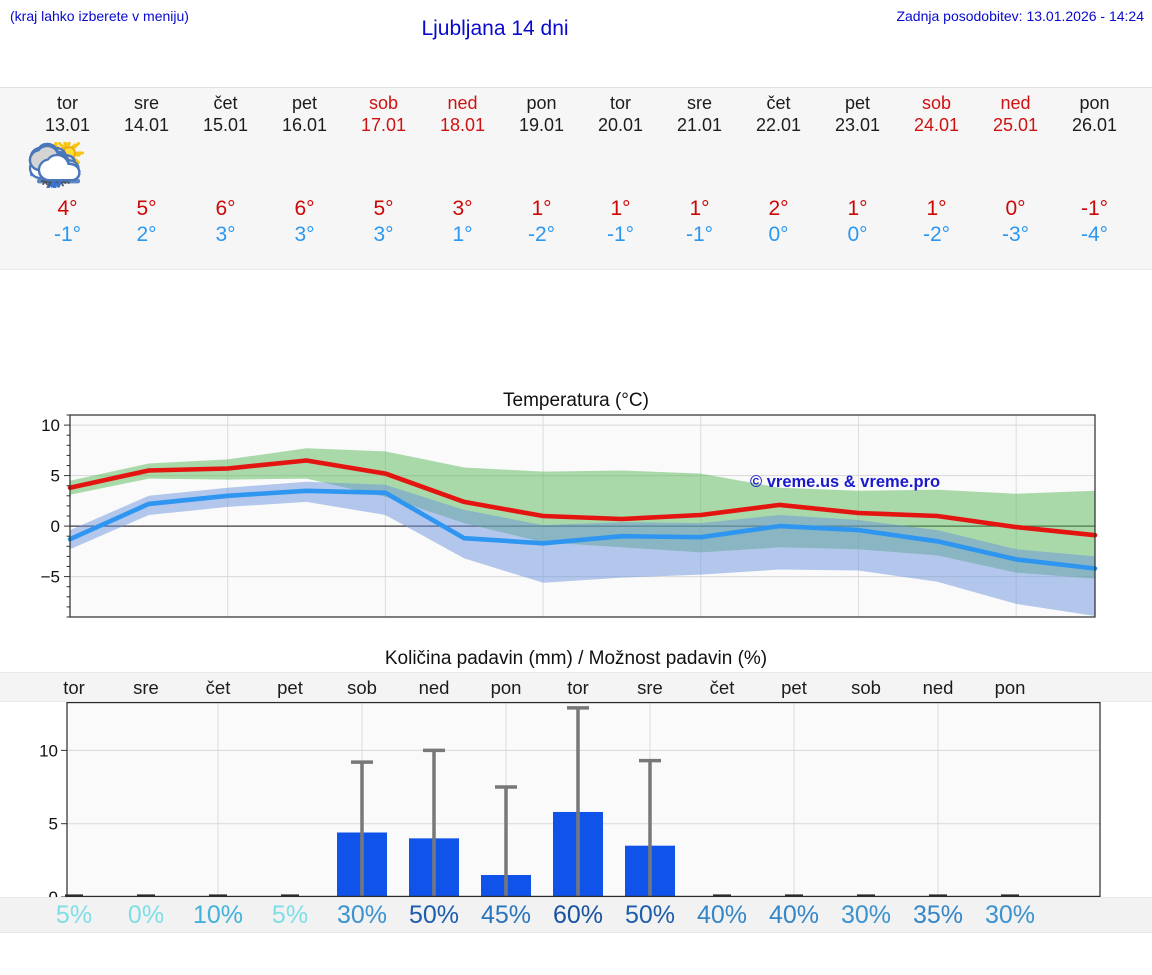  I want to click on forecast-day: pet 16.01 6° 3°, so click(187, 170).